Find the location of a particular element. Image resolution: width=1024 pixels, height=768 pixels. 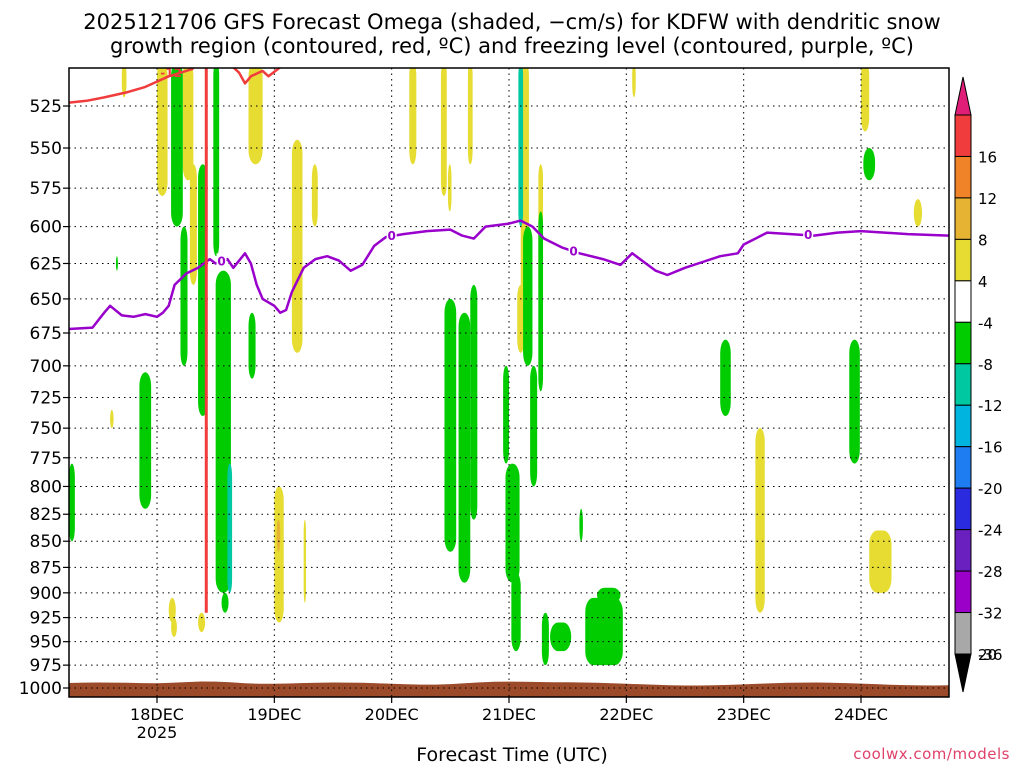

ground-band is located at coordinates (509, 689).